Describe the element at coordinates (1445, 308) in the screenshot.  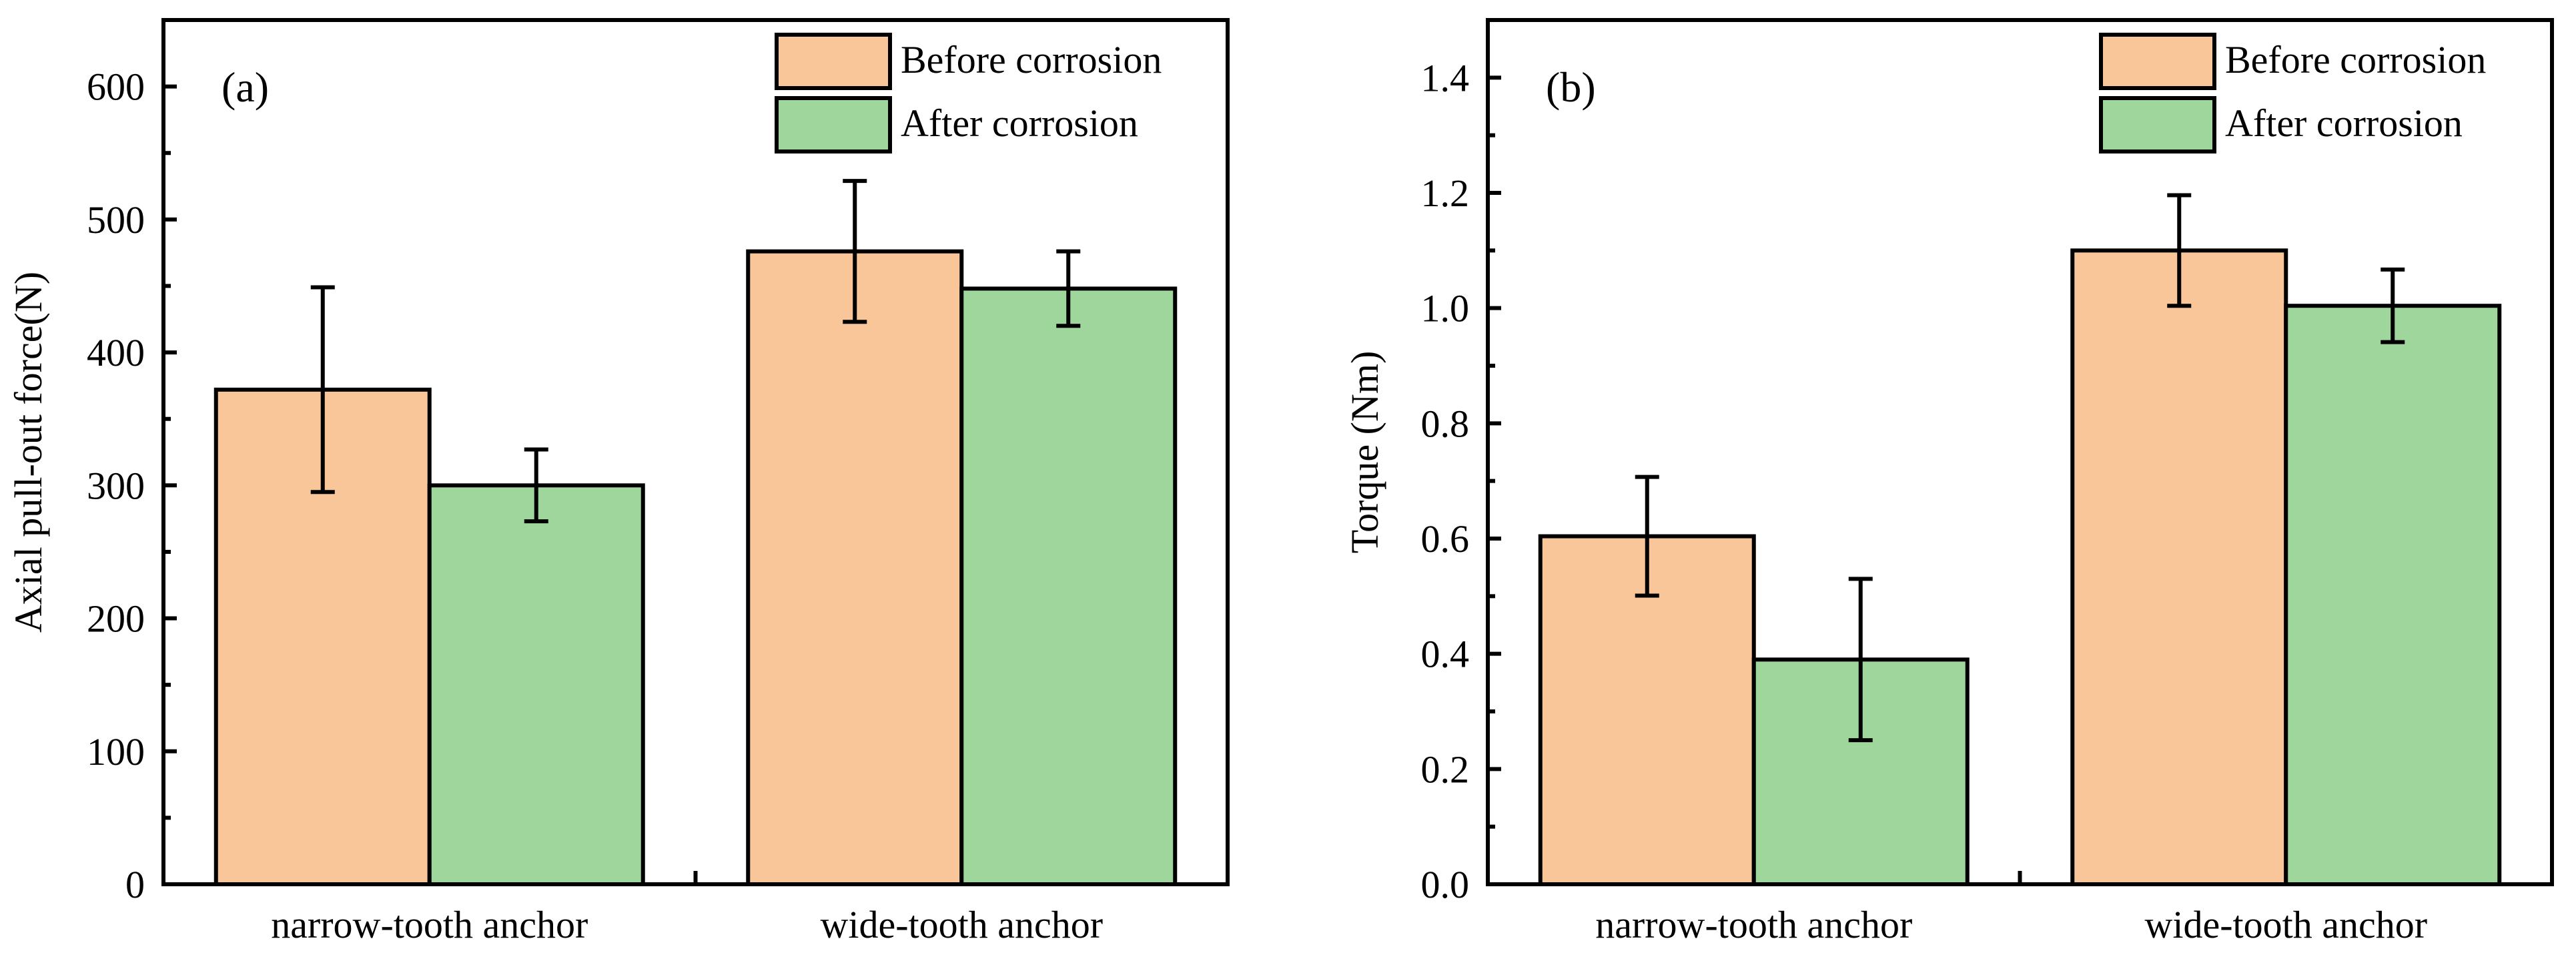
I see `y-tick-label: 1.0` at that location.